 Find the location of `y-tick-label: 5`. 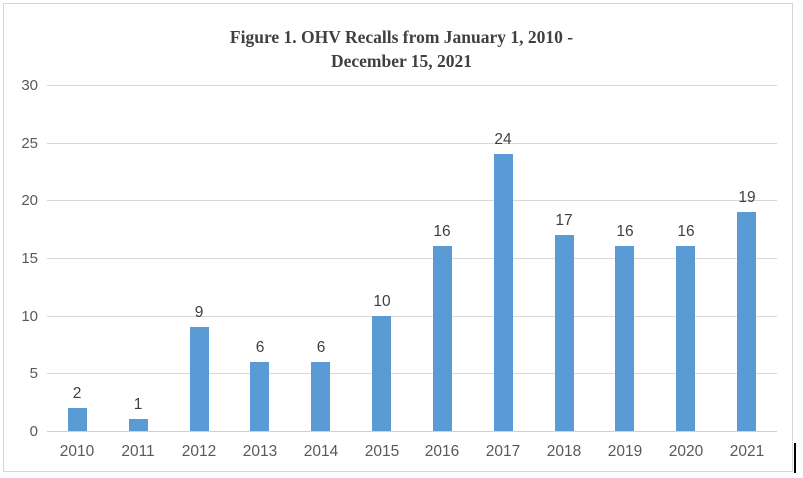

y-tick-label: 5 is located at coordinates (33, 373).